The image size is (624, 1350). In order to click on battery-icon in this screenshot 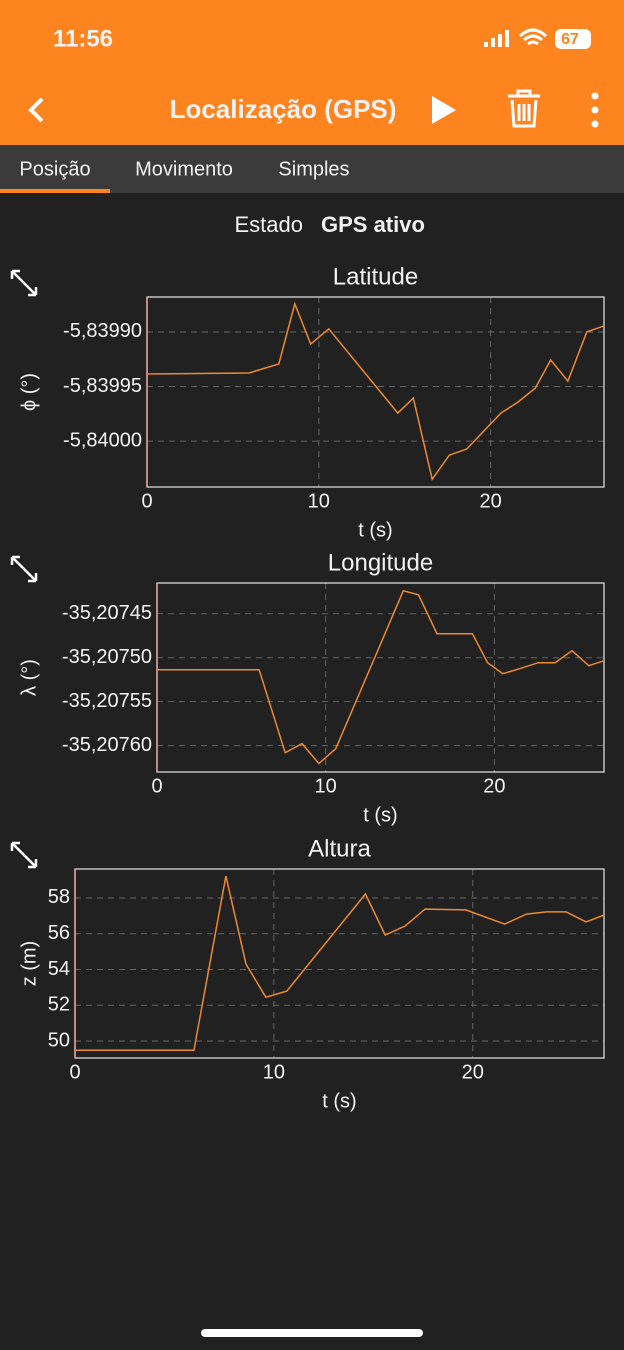, I will do `click(573, 39)`.